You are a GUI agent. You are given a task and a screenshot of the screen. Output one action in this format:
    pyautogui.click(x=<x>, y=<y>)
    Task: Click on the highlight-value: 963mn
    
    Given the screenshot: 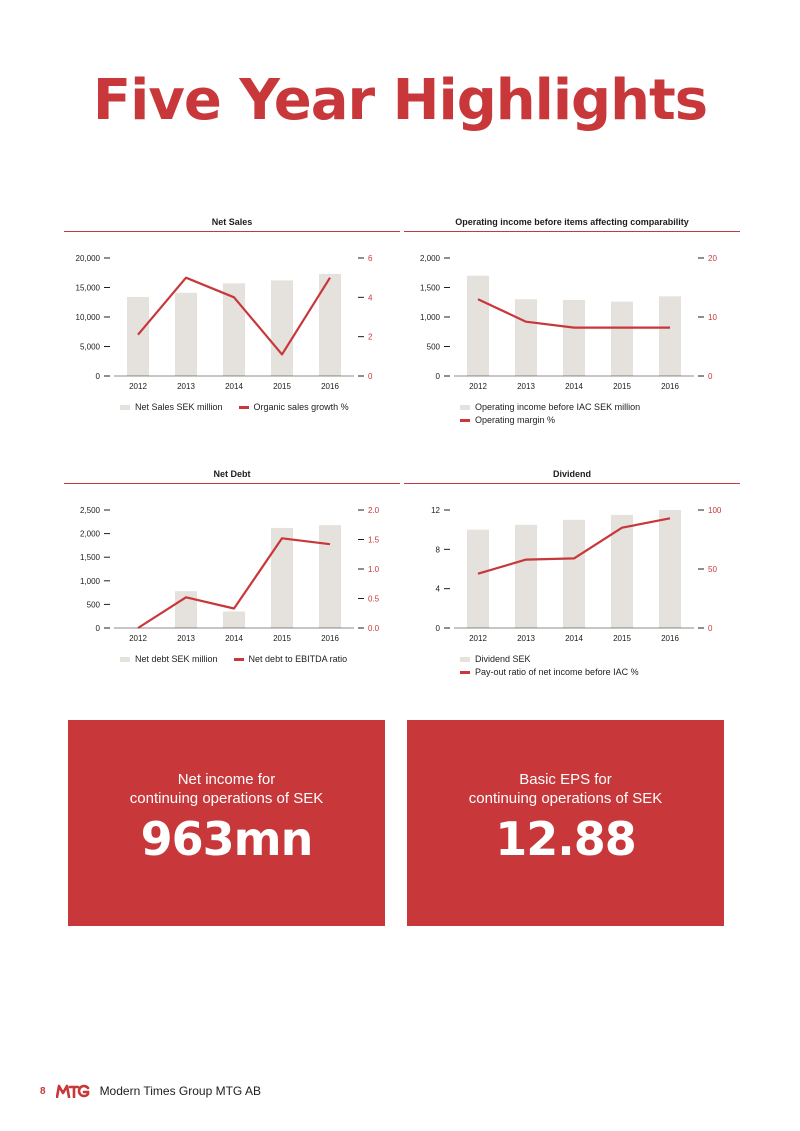 What is the action you would take?
    pyautogui.click(x=227, y=839)
    